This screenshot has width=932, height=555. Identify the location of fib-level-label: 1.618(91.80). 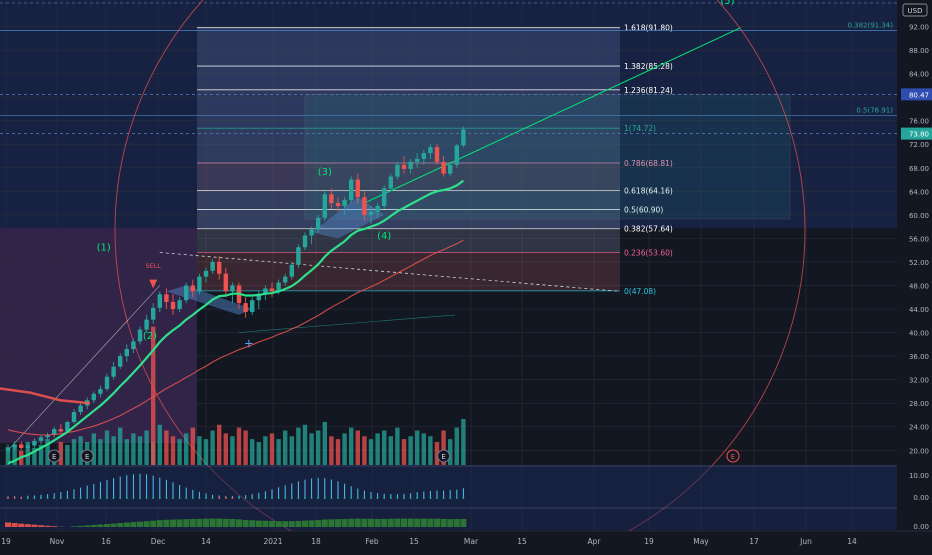
(648, 28).